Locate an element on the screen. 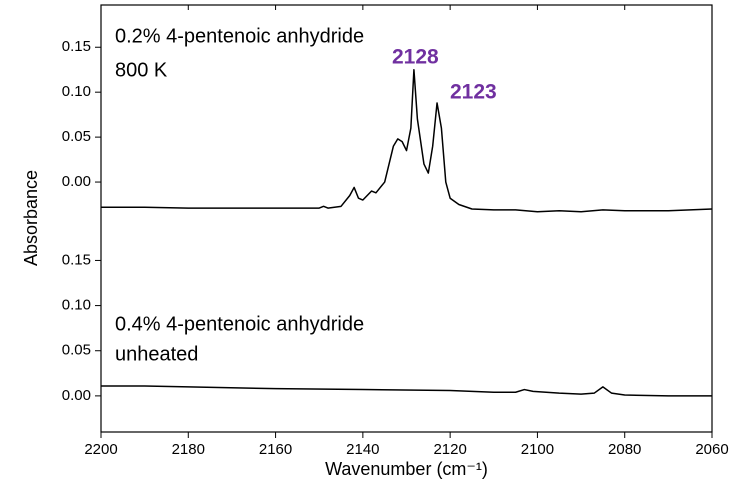 This screenshot has height=490, width=749. x-tick-label: 2160 is located at coordinates (275, 449).